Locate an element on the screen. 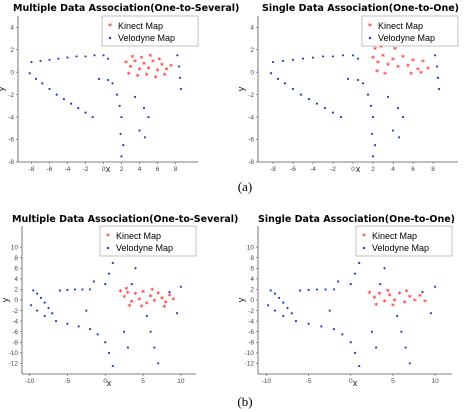  legend-label: Kinect Map is located at coordinates (400, 26).